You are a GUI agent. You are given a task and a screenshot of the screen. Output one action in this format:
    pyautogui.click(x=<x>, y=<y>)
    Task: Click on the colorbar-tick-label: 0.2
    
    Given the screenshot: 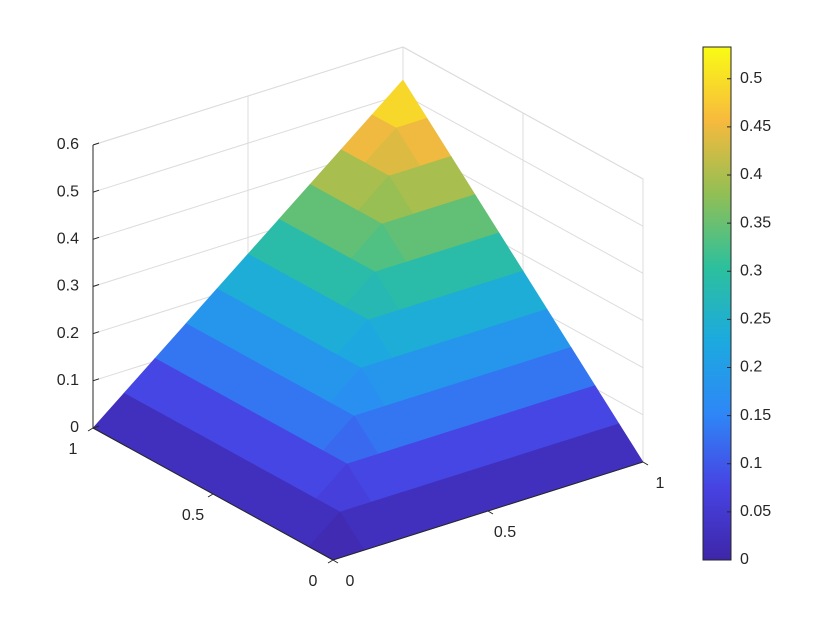 What is the action you would take?
    pyautogui.click(x=751, y=367)
    